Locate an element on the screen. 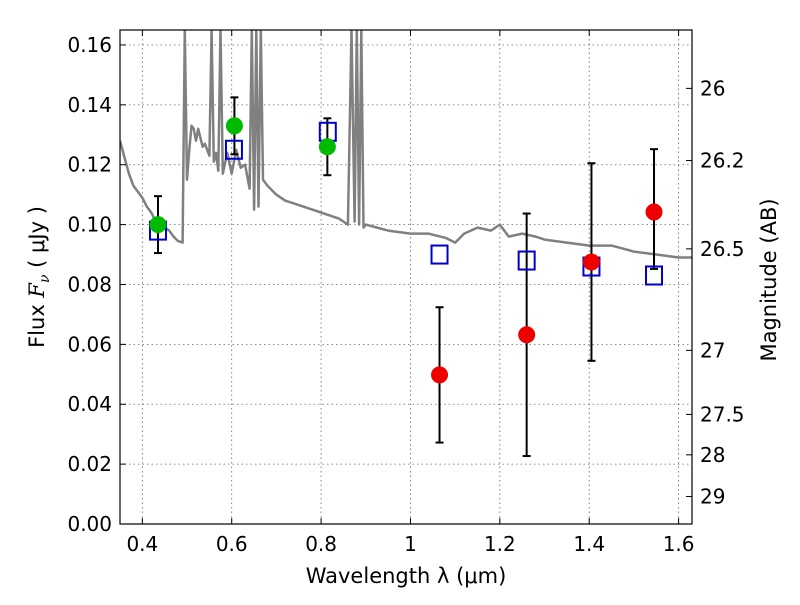 Image resolution: width=800 pixels, height=605 pixels. x-tick-label: 1.6 is located at coordinates (679, 544).